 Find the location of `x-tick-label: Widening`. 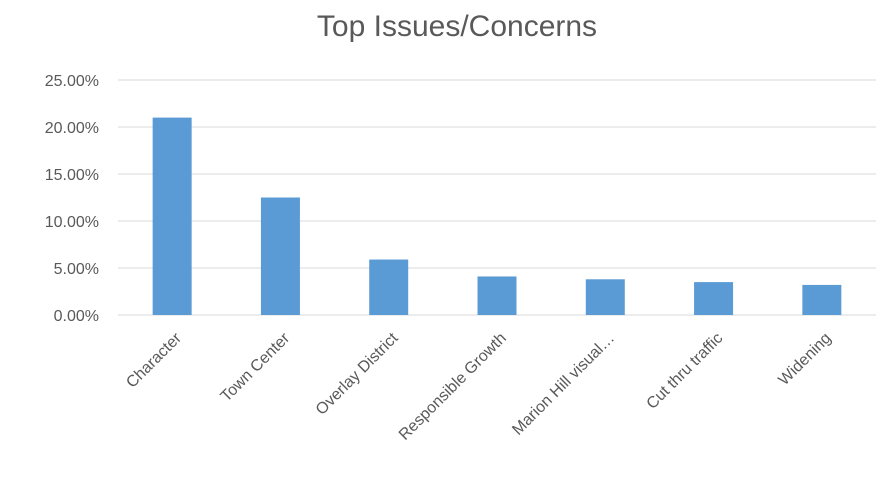

x-tick-label: Widening is located at coordinates (804, 359).